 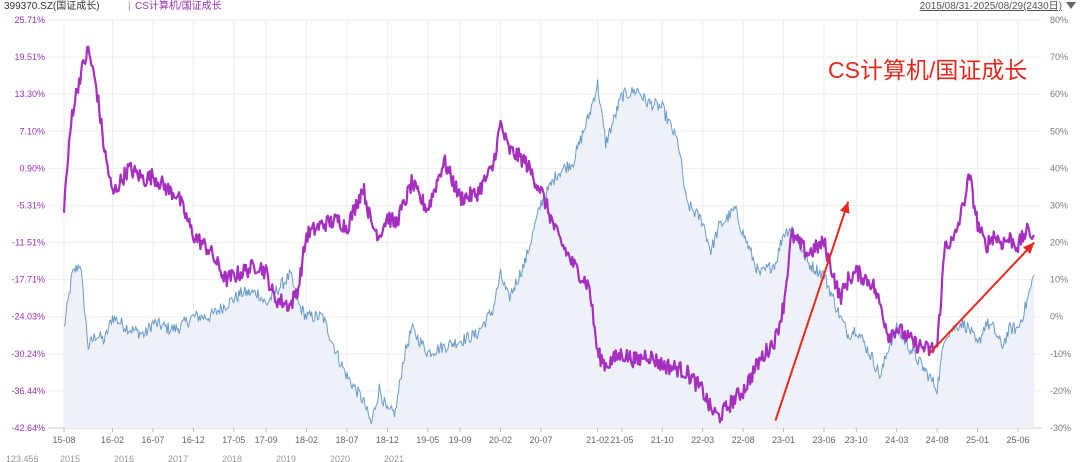 I want to click on left-tick-label: -5.31%, so click(x=30, y=205).